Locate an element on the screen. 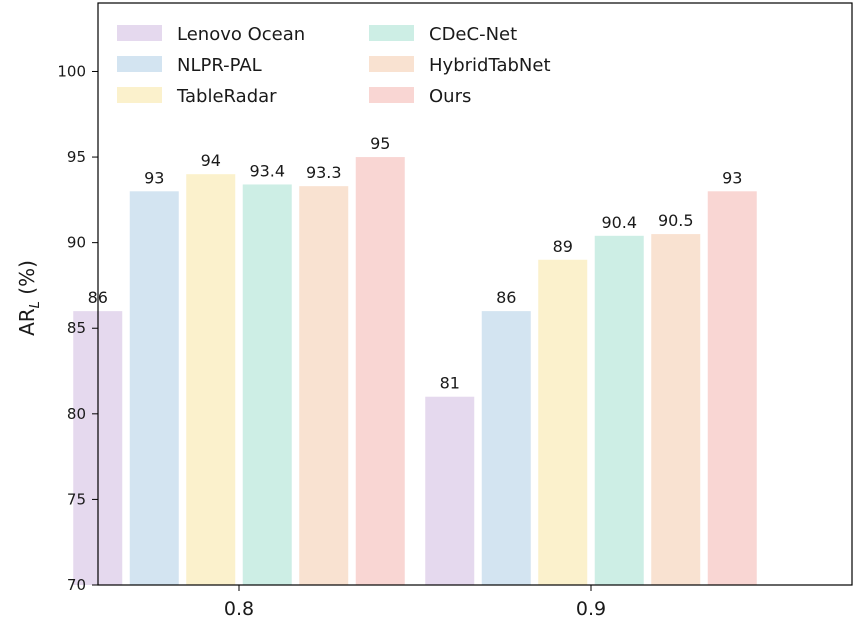  x-tick-label: 0.9 is located at coordinates (591, 609).